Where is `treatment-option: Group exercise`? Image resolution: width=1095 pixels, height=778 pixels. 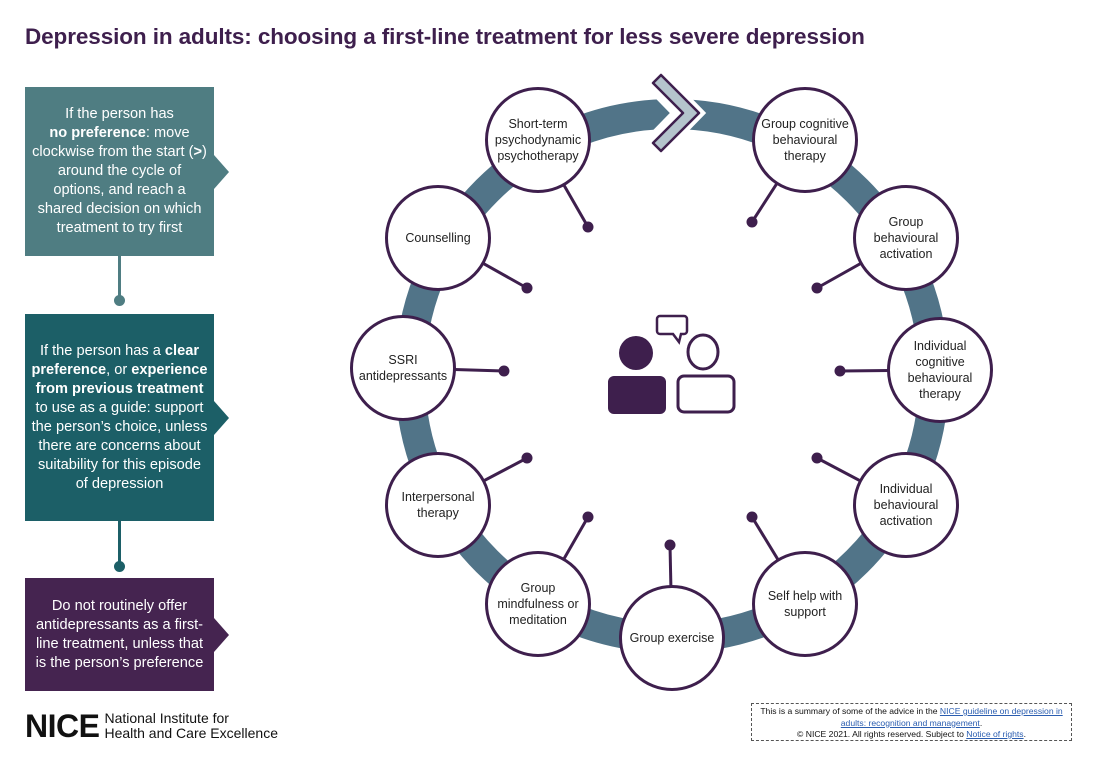 treatment-option: Group exercise is located at coordinates (672, 638).